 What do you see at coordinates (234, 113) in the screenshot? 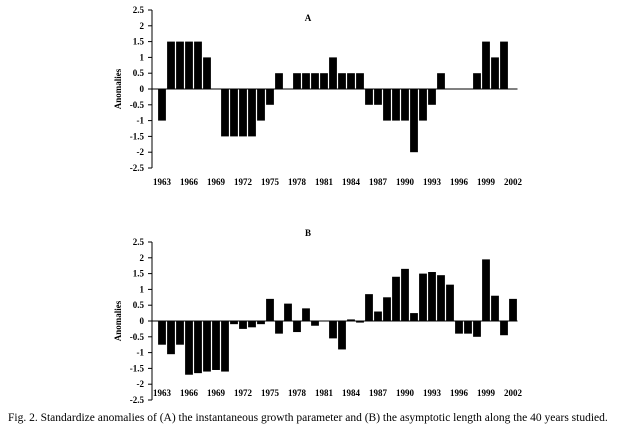
I see `bar-1971` at bounding box center [234, 113].